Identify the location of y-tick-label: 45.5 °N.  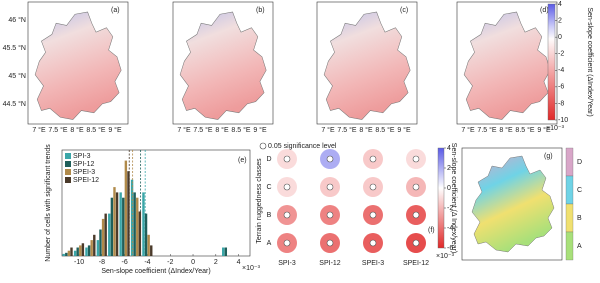
(14, 48).